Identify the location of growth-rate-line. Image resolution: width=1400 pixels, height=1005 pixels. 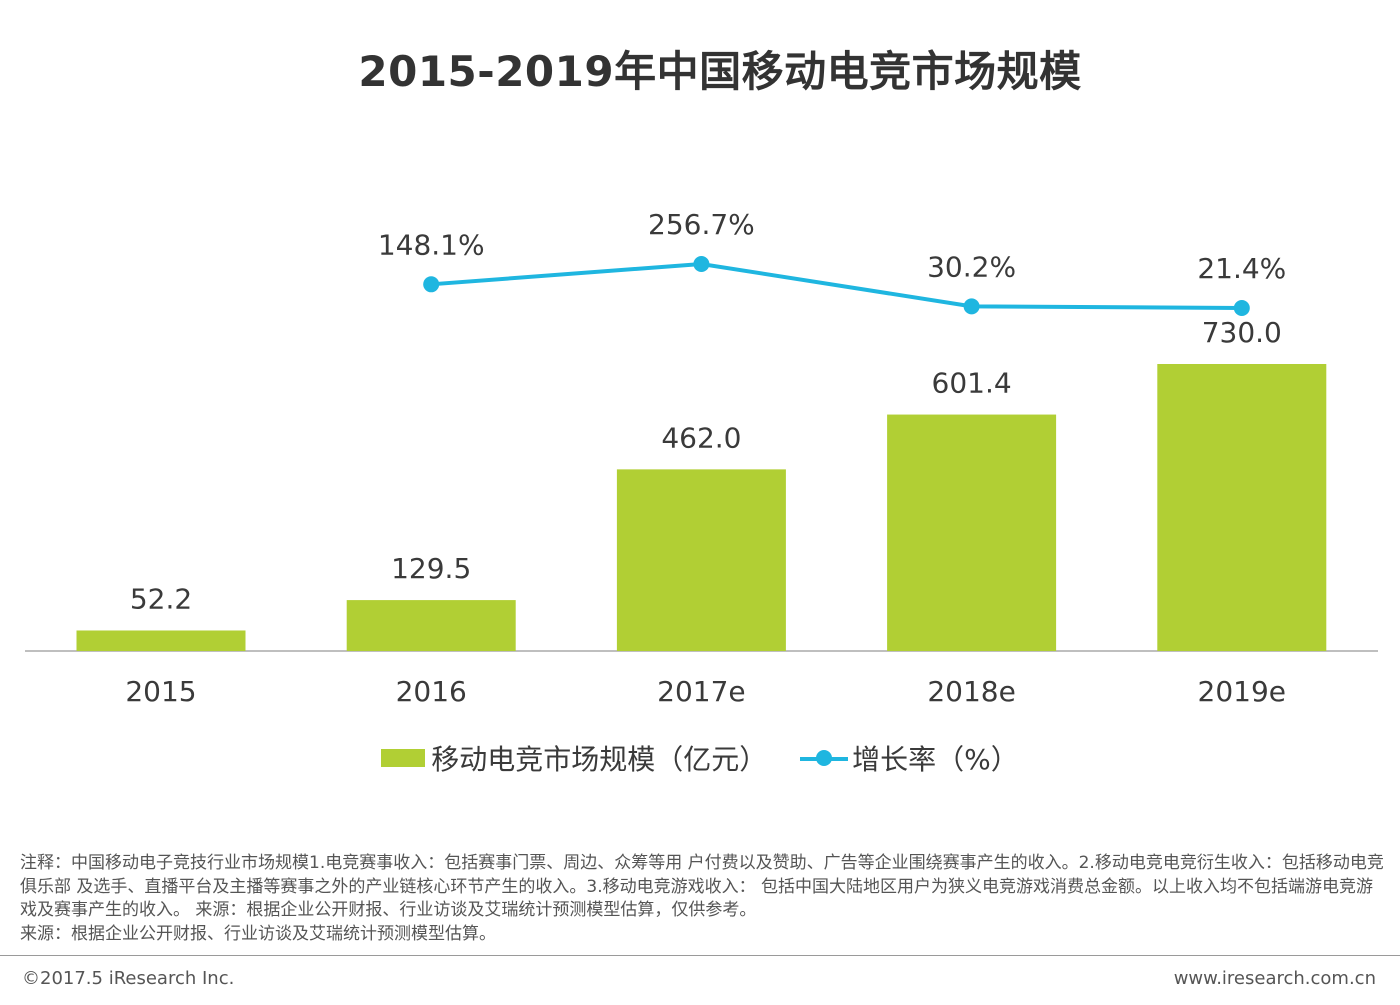
(836, 285).